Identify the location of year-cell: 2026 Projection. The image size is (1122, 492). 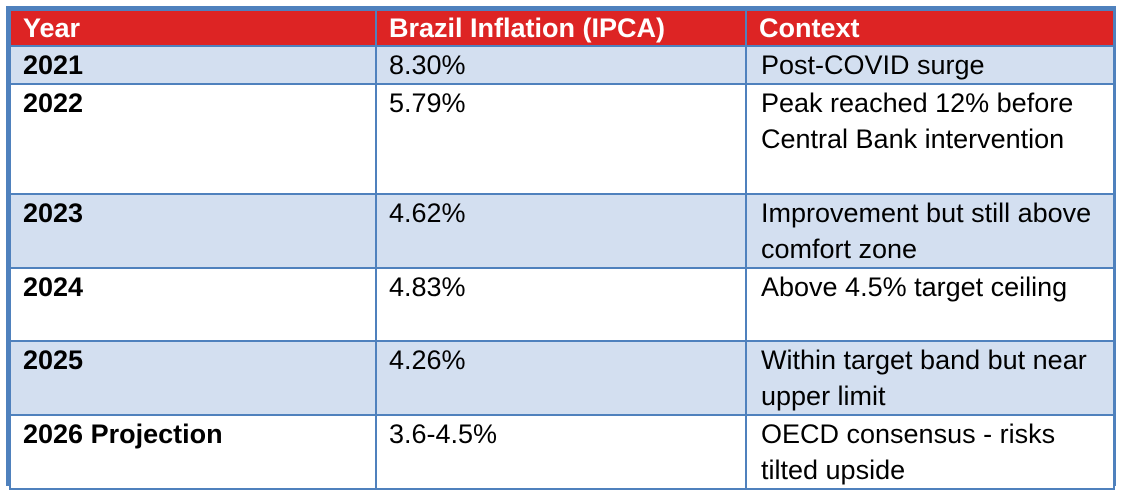
(193, 452).